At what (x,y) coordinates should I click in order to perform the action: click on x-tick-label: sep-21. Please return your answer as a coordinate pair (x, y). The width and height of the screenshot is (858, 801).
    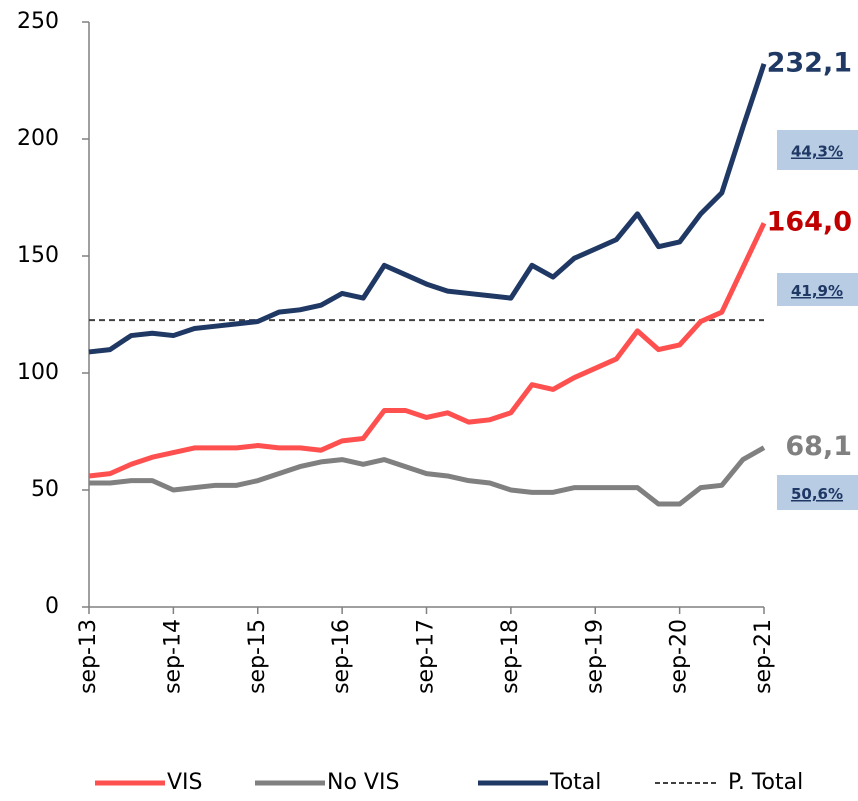
    Looking at the image, I should click on (763, 656).